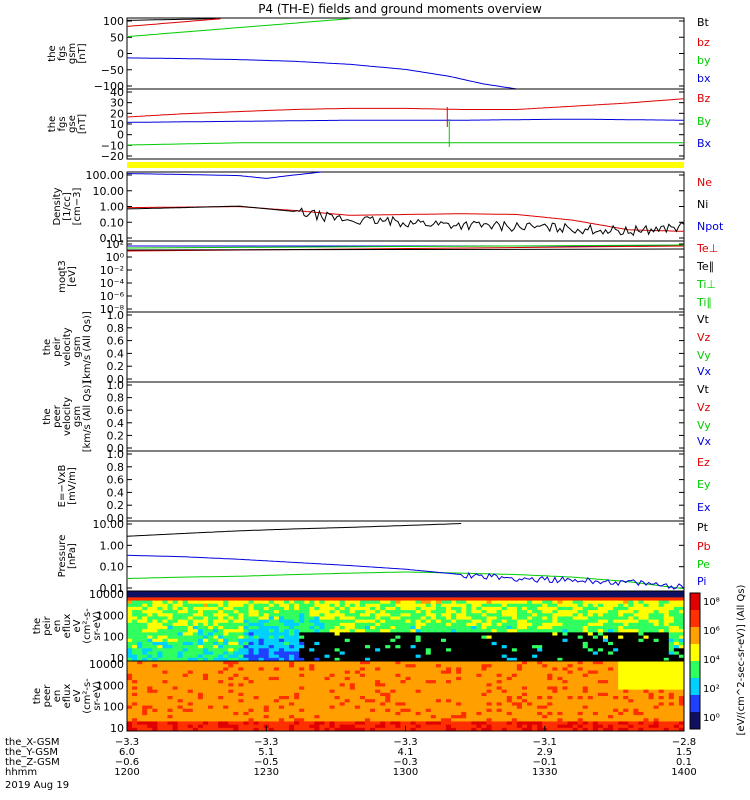 This screenshot has height=800, width=750. I want to click on y-axis-label: Pressure, so click(62, 556).